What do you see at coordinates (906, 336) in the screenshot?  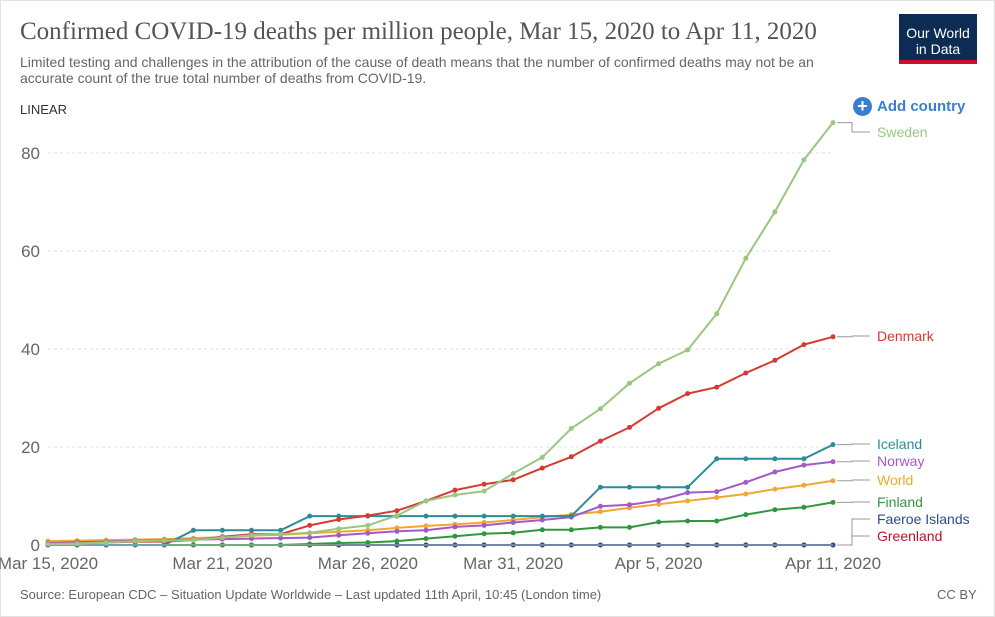 I see `series-label-denmark: Denmark` at bounding box center [906, 336].